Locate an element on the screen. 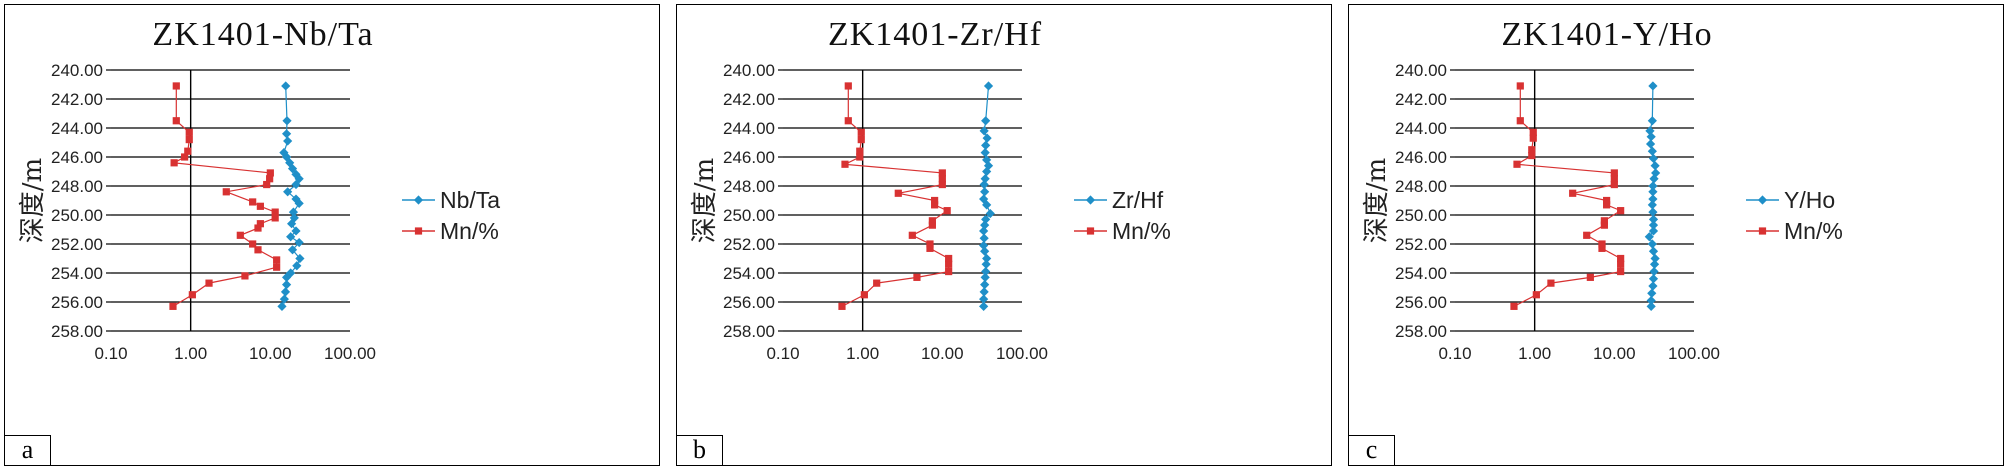 Image resolution: width=2006 pixels, height=471 pixels. legend-marker-mn is located at coordinates (1090, 231).